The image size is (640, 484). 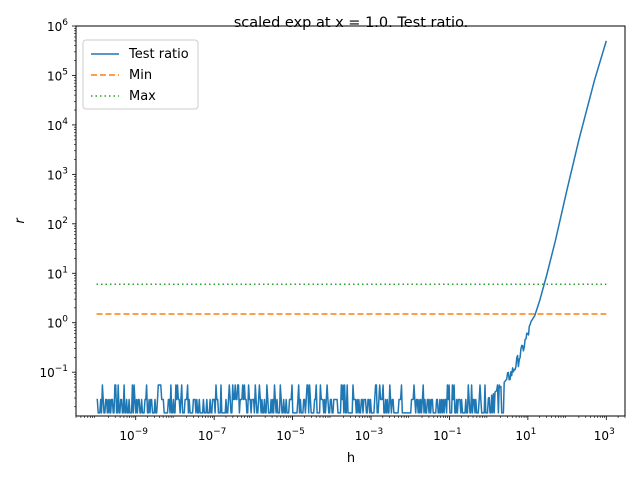 I want to click on legend-box, so click(x=140, y=74).